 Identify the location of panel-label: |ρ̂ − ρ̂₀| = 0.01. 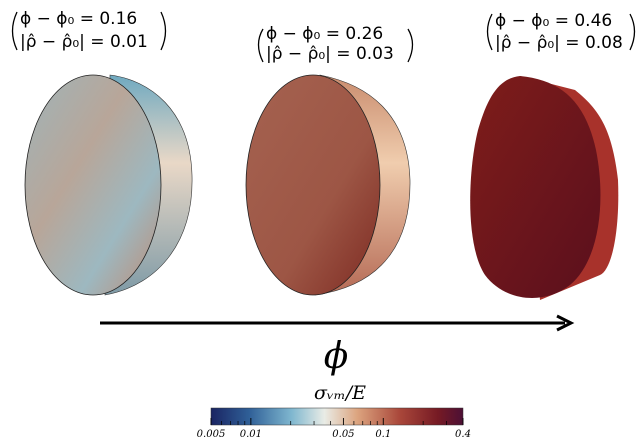
(84, 42).